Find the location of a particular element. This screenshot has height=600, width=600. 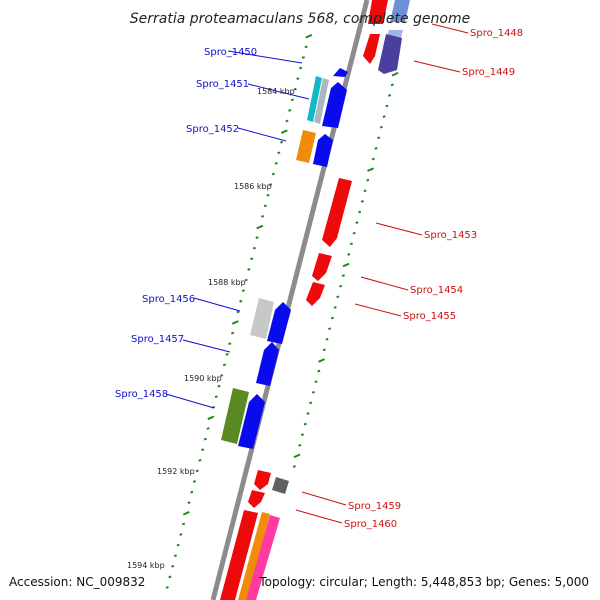

gene-spro-1459-b is located at coordinates (280, 485).